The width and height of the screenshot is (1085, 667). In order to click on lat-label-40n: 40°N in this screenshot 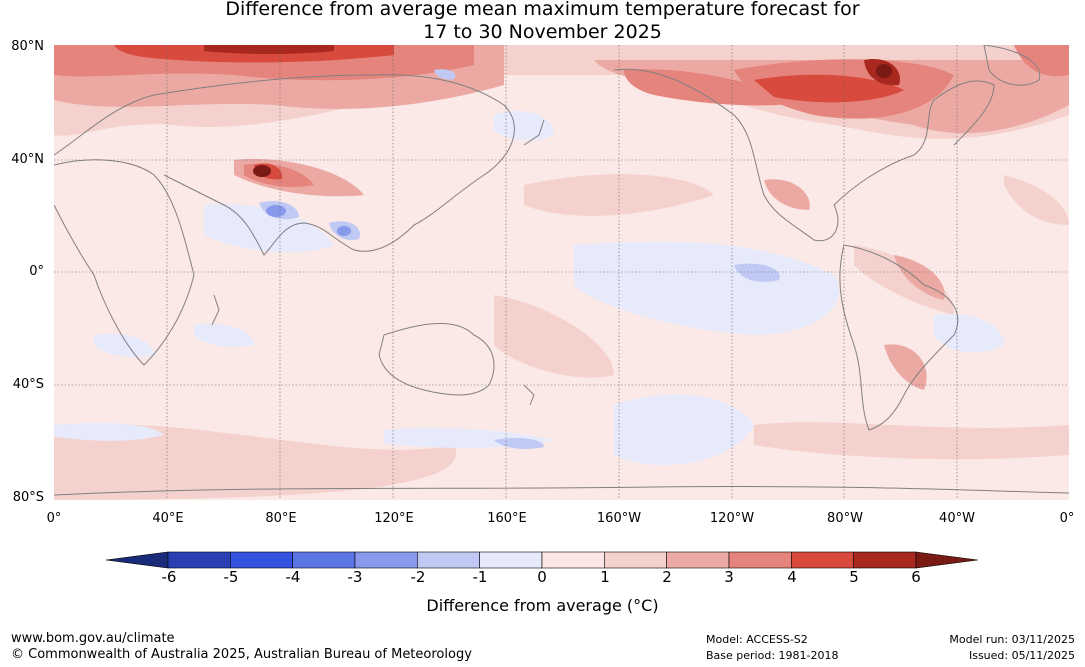, I will do `click(27, 159)`.